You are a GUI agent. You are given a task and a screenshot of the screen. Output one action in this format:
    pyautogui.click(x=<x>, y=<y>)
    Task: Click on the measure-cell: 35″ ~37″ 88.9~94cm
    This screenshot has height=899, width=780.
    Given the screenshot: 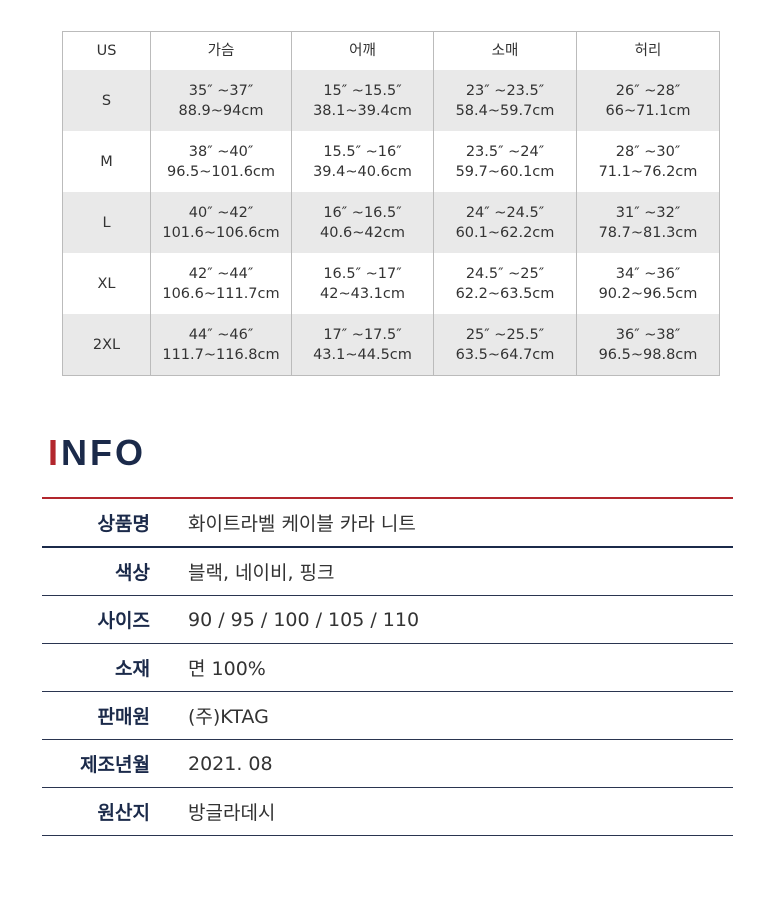 What is the action you would take?
    pyautogui.click(x=221, y=100)
    